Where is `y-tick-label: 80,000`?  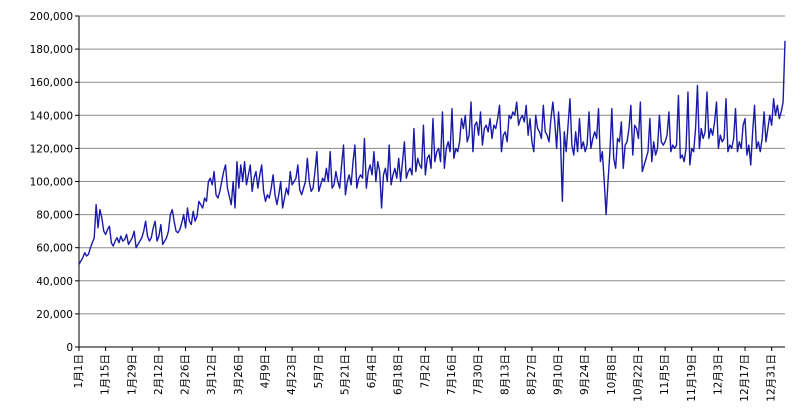 y-tick-label: 80,000 is located at coordinates (54, 216).